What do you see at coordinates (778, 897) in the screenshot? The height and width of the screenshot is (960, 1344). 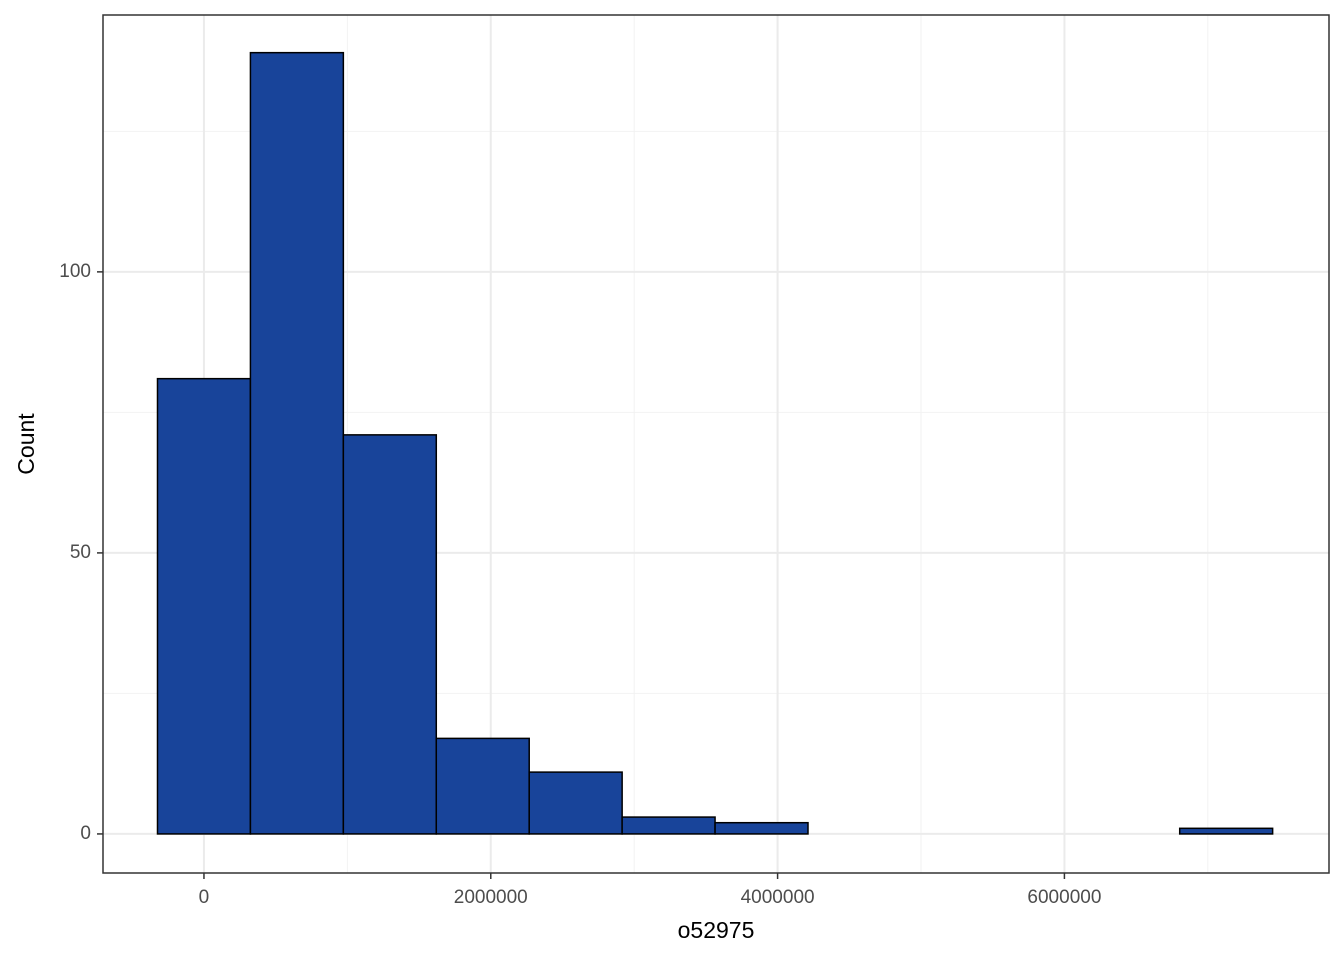 I see `x-tick-label: 4000000` at bounding box center [778, 897].